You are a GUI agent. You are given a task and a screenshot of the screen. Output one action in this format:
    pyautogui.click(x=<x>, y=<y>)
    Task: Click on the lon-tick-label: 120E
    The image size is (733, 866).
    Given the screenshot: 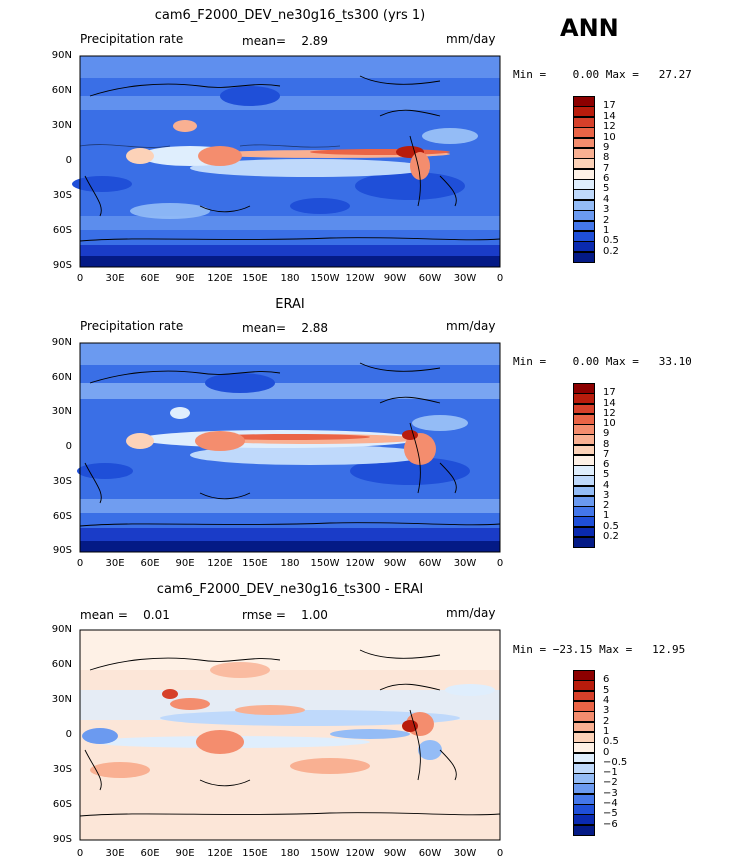 What is the action you would take?
    pyautogui.click(x=220, y=563)
    